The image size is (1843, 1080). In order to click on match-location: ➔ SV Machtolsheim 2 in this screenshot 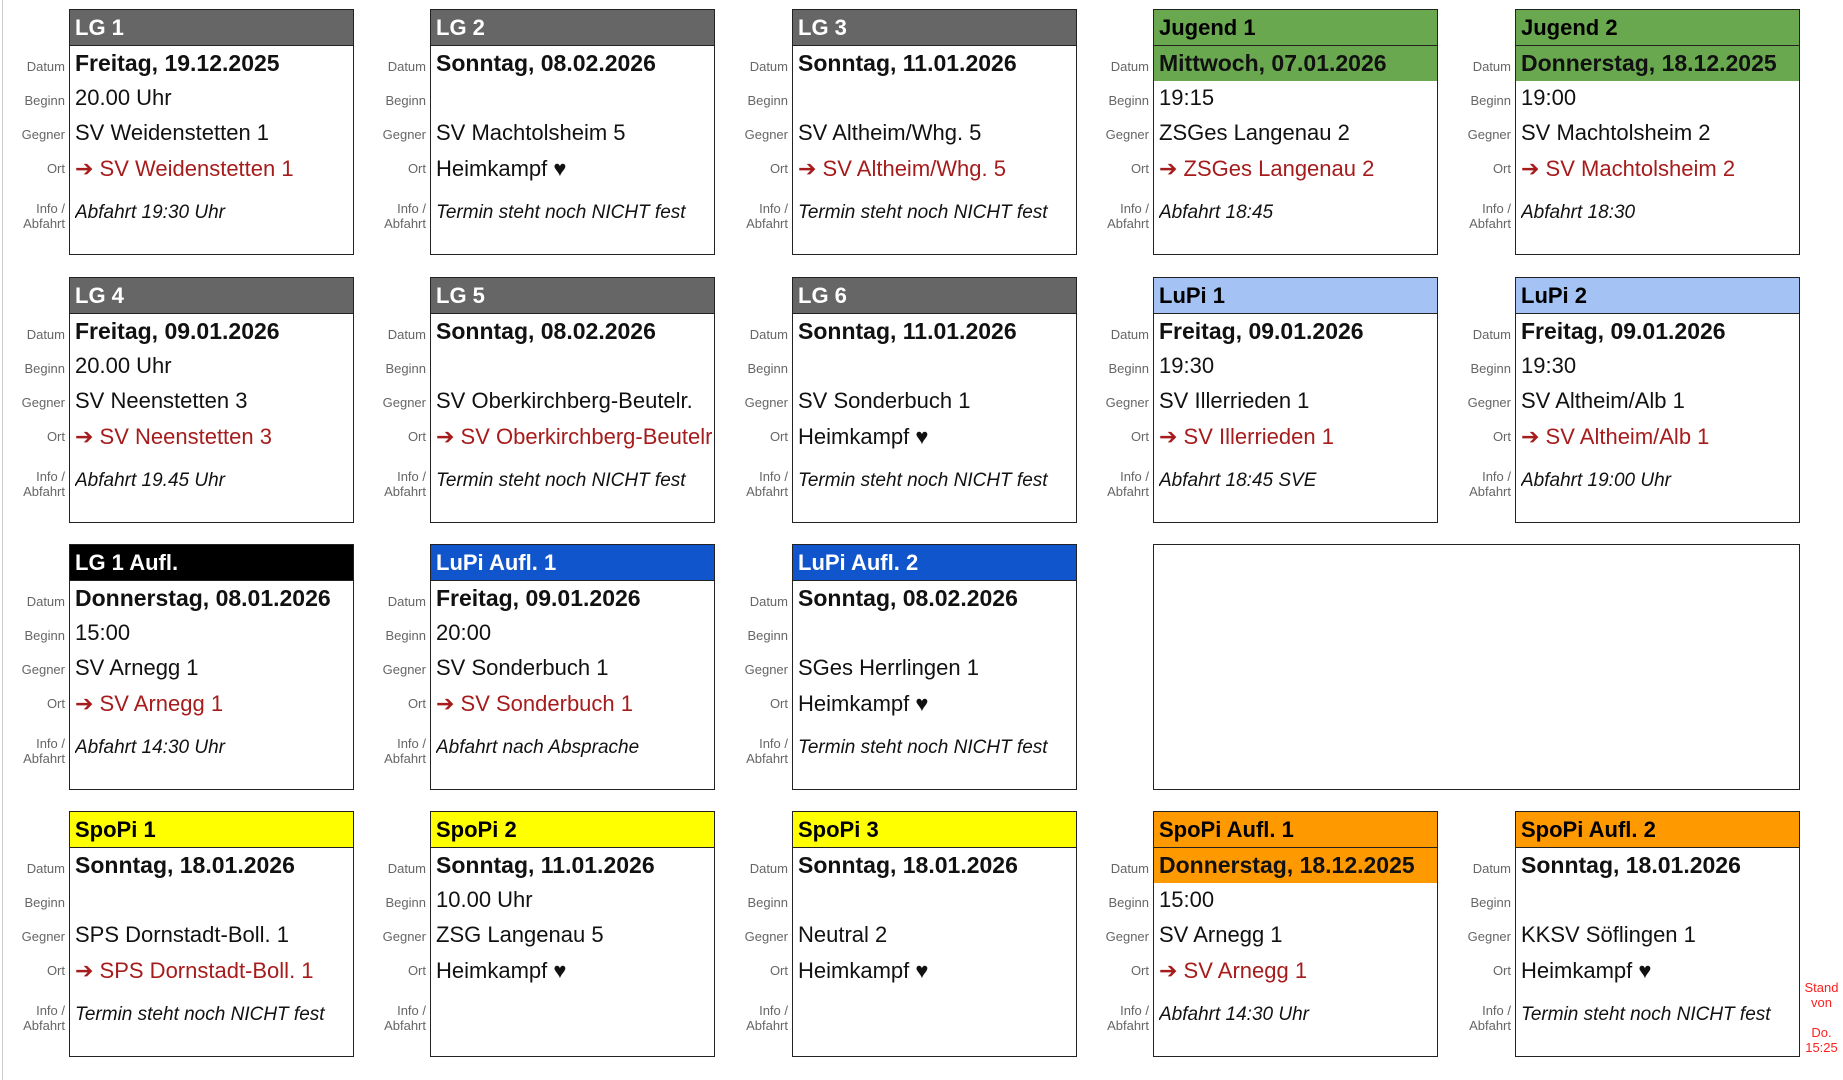, I will do `click(1628, 168)`.